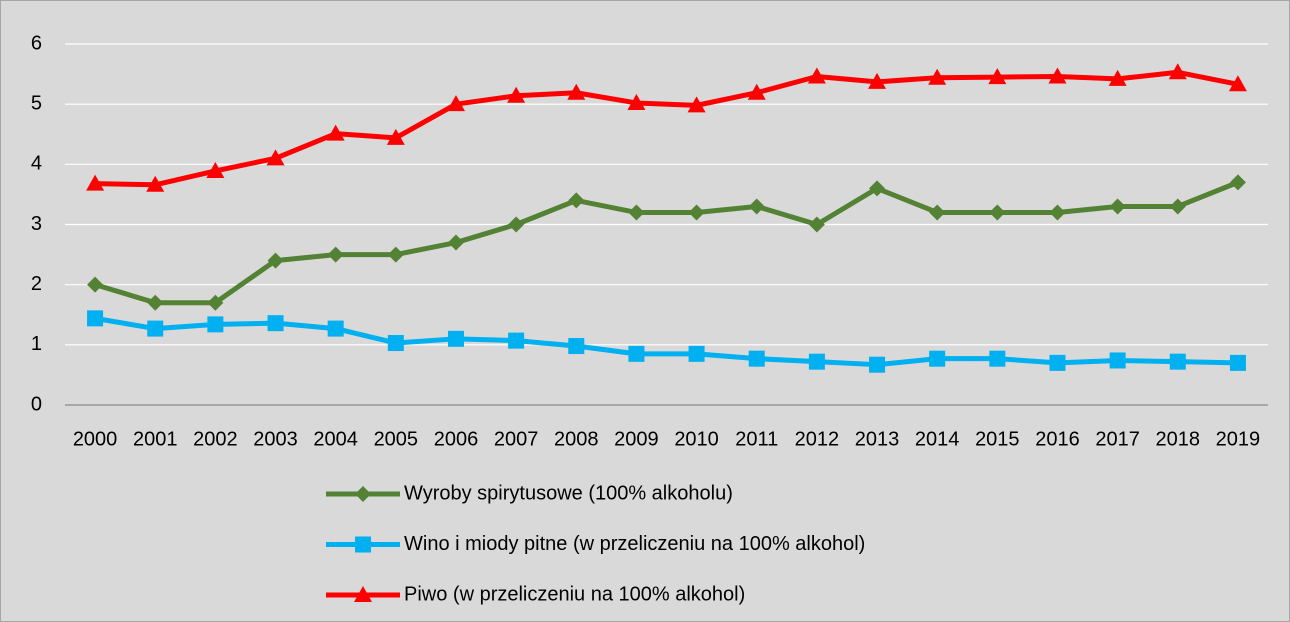  Describe the element at coordinates (36, 43) in the screenshot. I see `y-tick-label: 6` at that location.